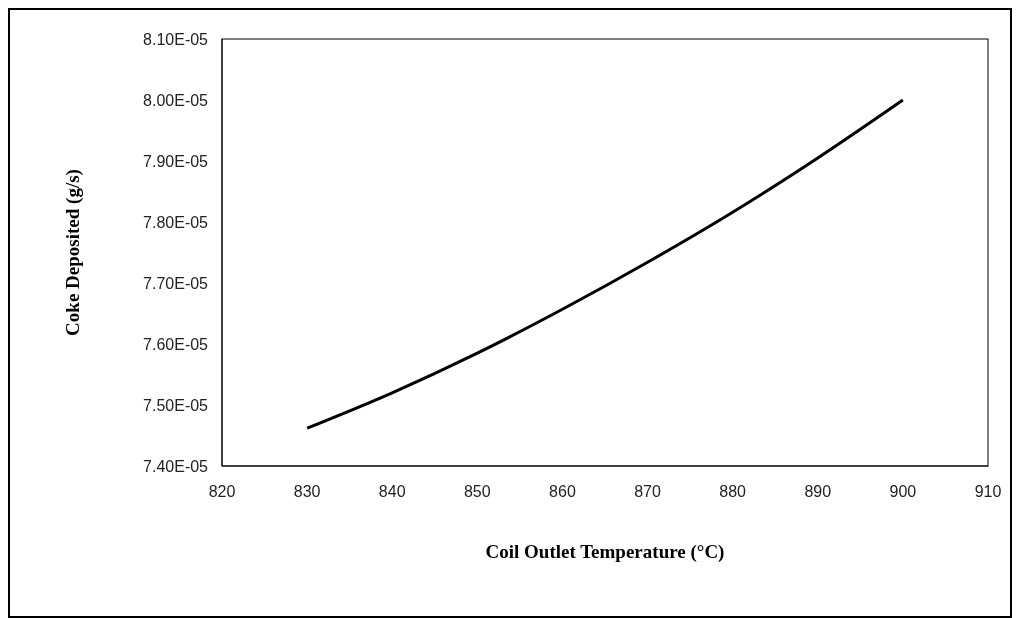  I want to click on x-tick-label: 860, so click(562, 492).